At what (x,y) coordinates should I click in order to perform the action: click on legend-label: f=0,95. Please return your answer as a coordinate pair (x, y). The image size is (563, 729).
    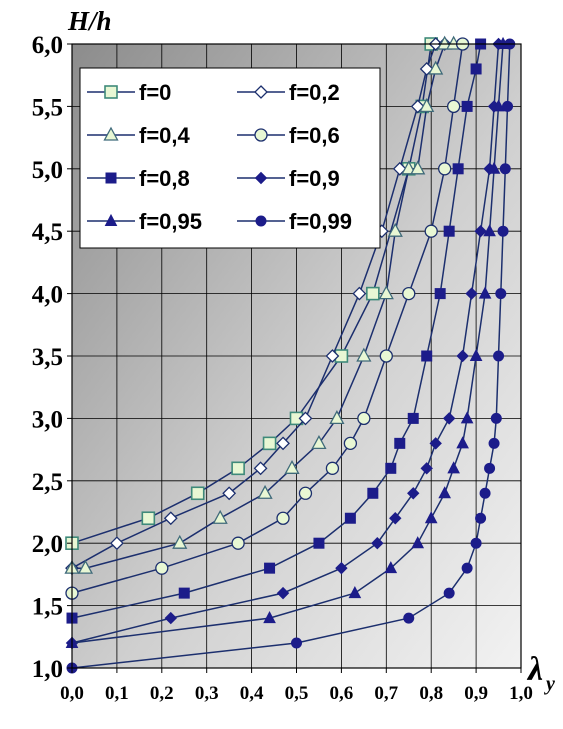
    Looking at the image, I should click on (170, 221).